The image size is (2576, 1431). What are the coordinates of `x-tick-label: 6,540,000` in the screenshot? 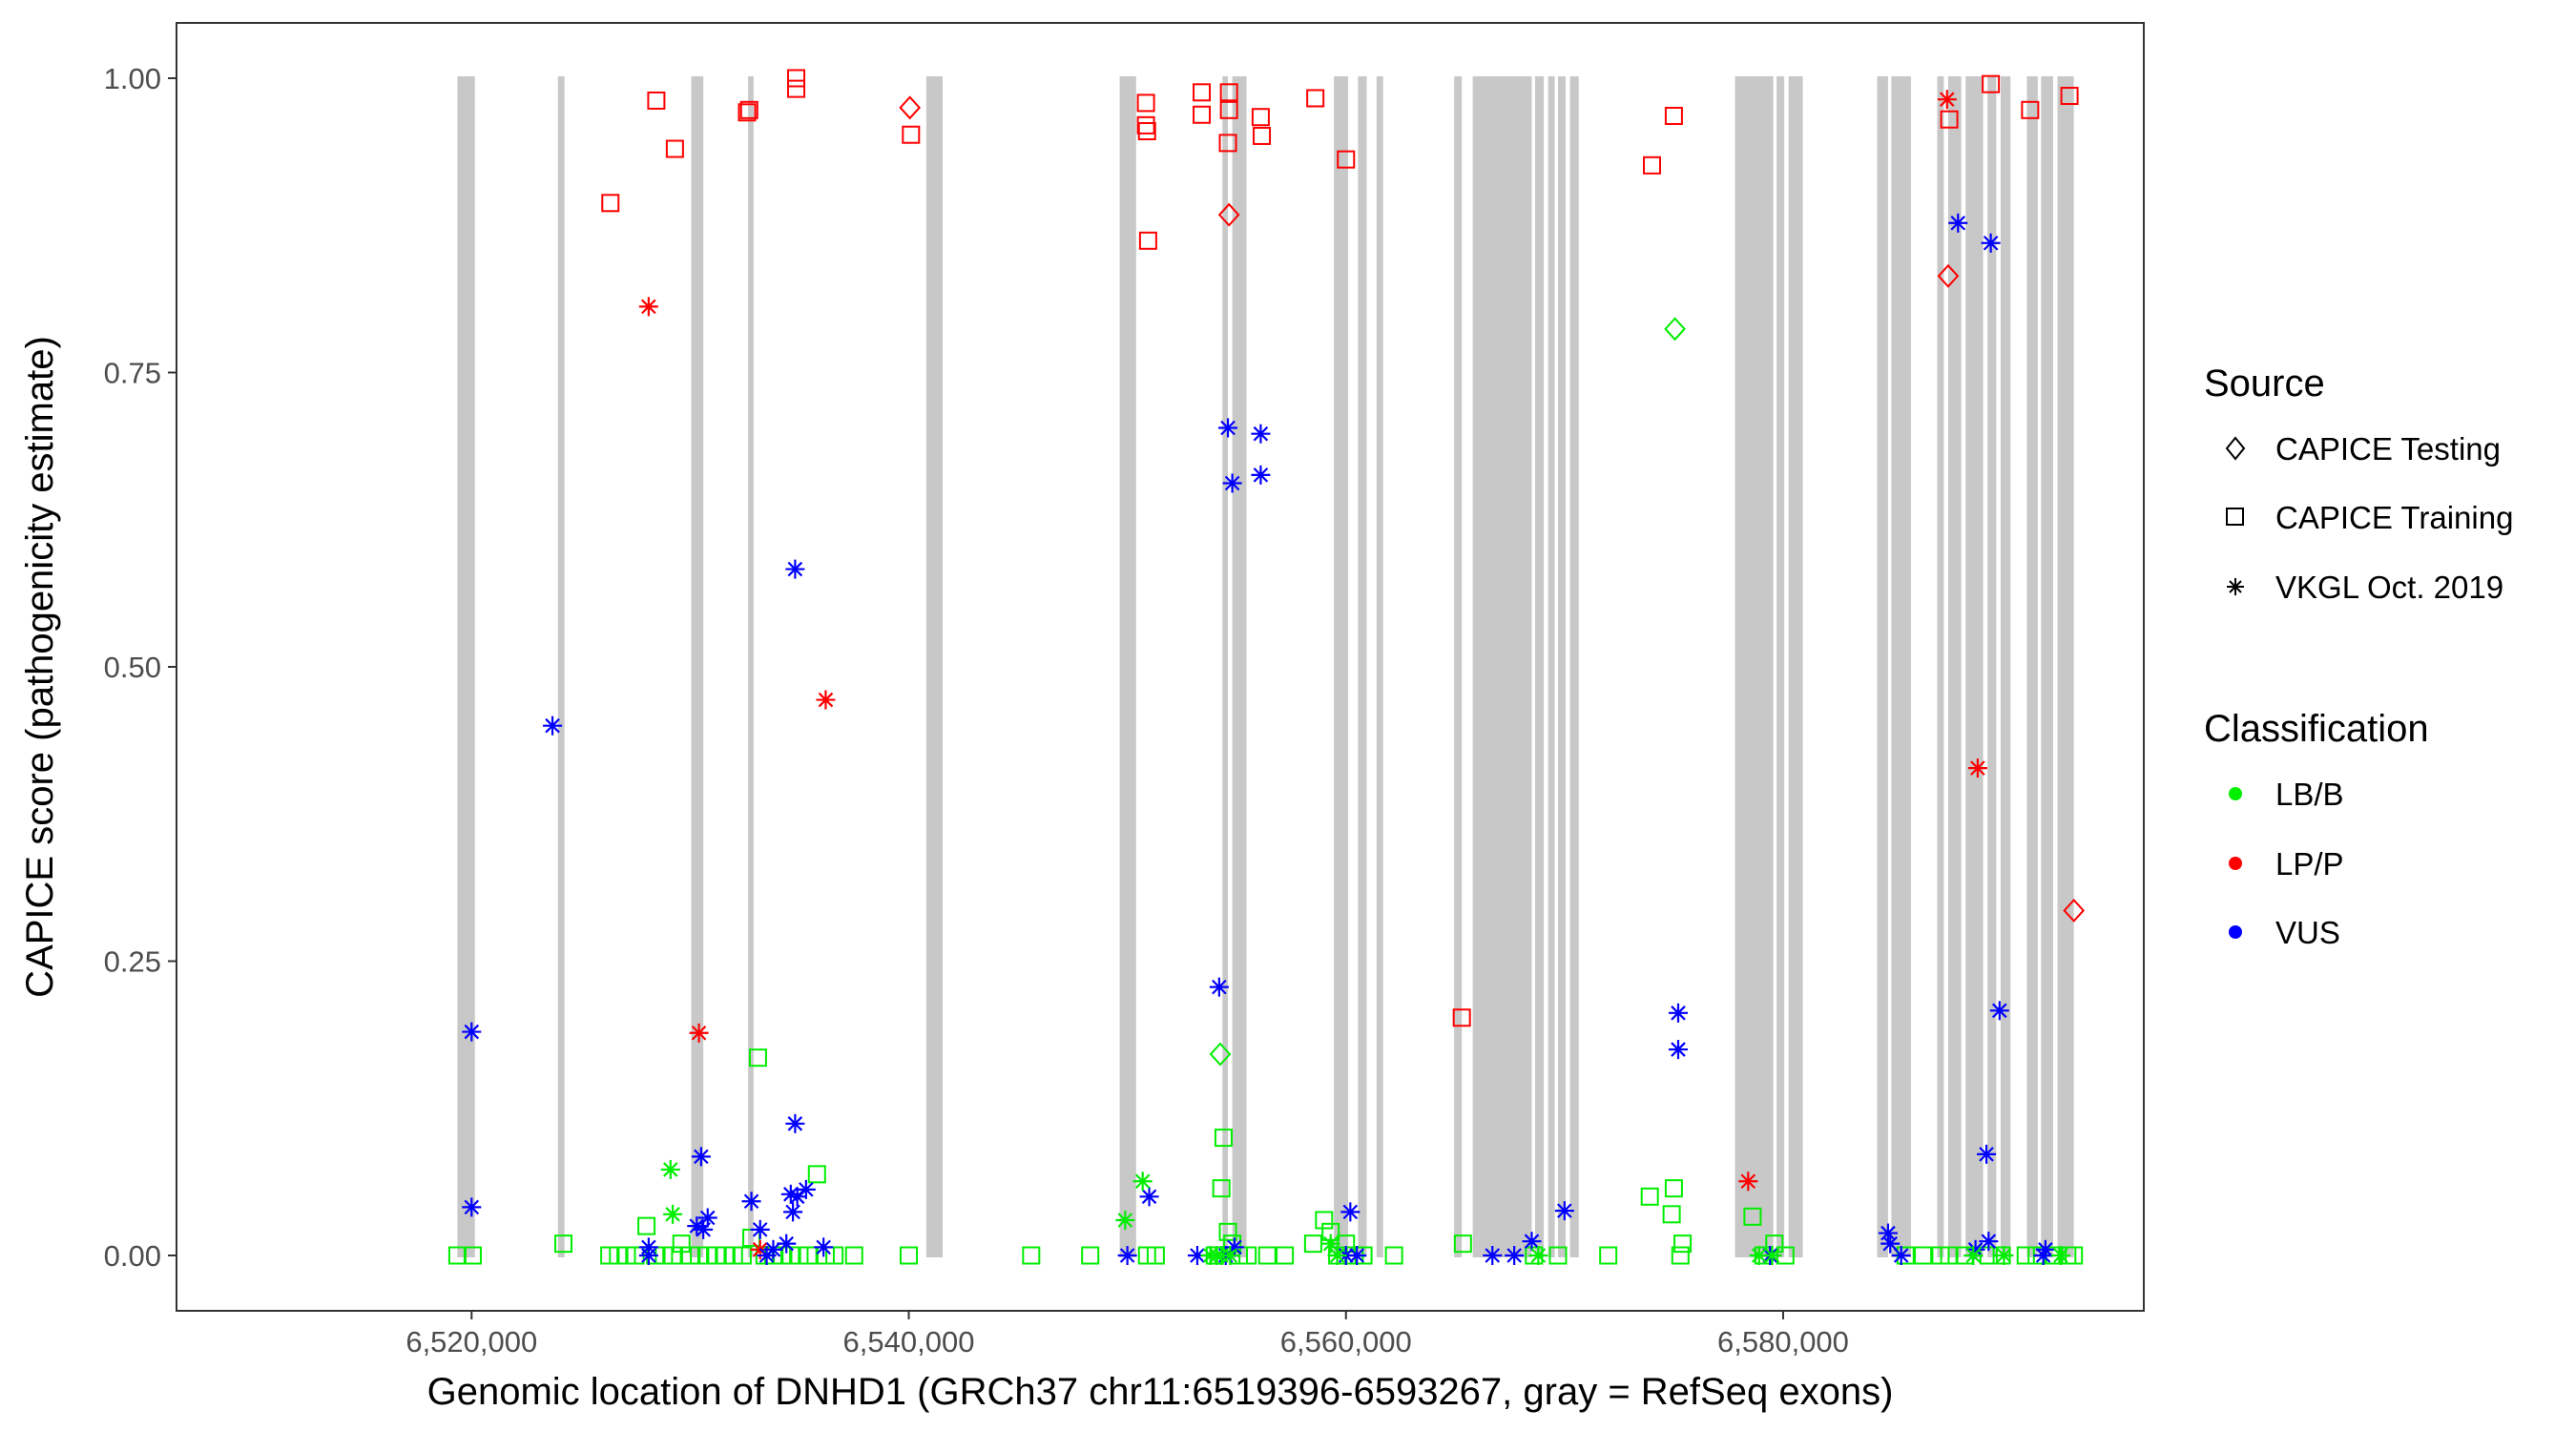 It's located at (909, 1341).